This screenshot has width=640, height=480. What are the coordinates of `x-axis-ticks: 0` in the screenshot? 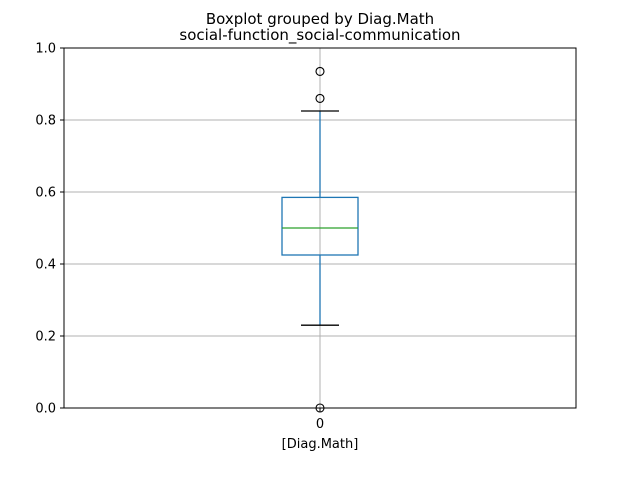 It's located at (320, 420).